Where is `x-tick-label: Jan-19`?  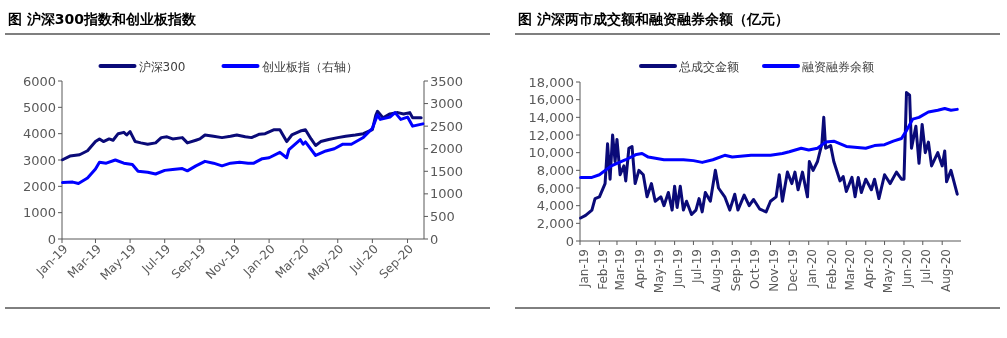 x-tick-label: Jan-19 is located at coordinates (583, 269).